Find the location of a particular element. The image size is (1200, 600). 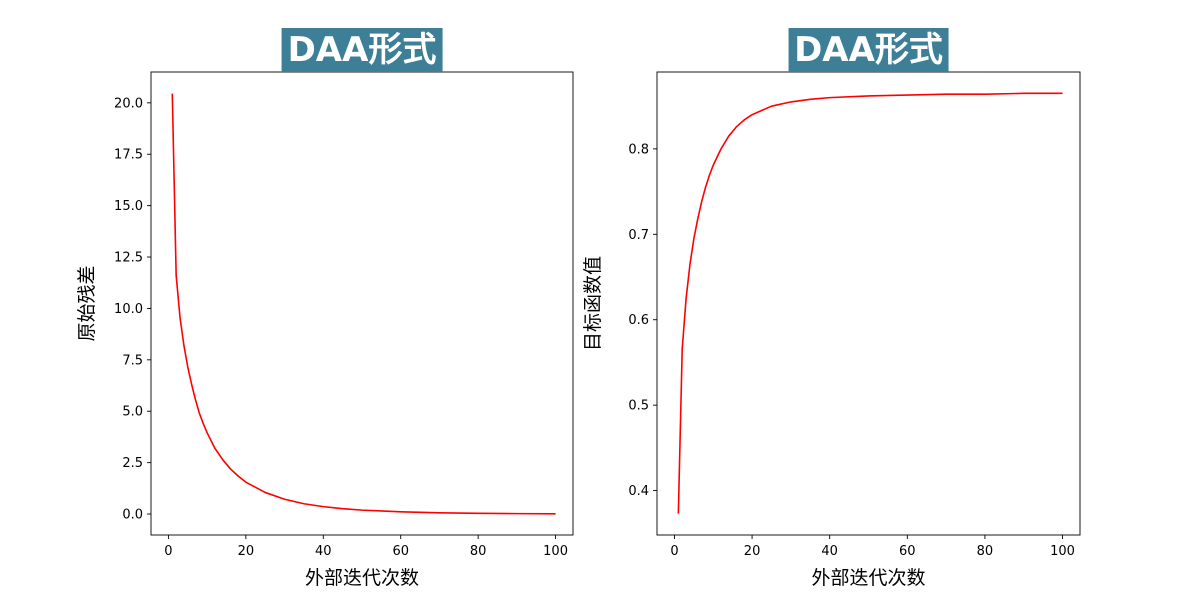

residual-x-tick-label: 60 is located at coordinates (400, 551).